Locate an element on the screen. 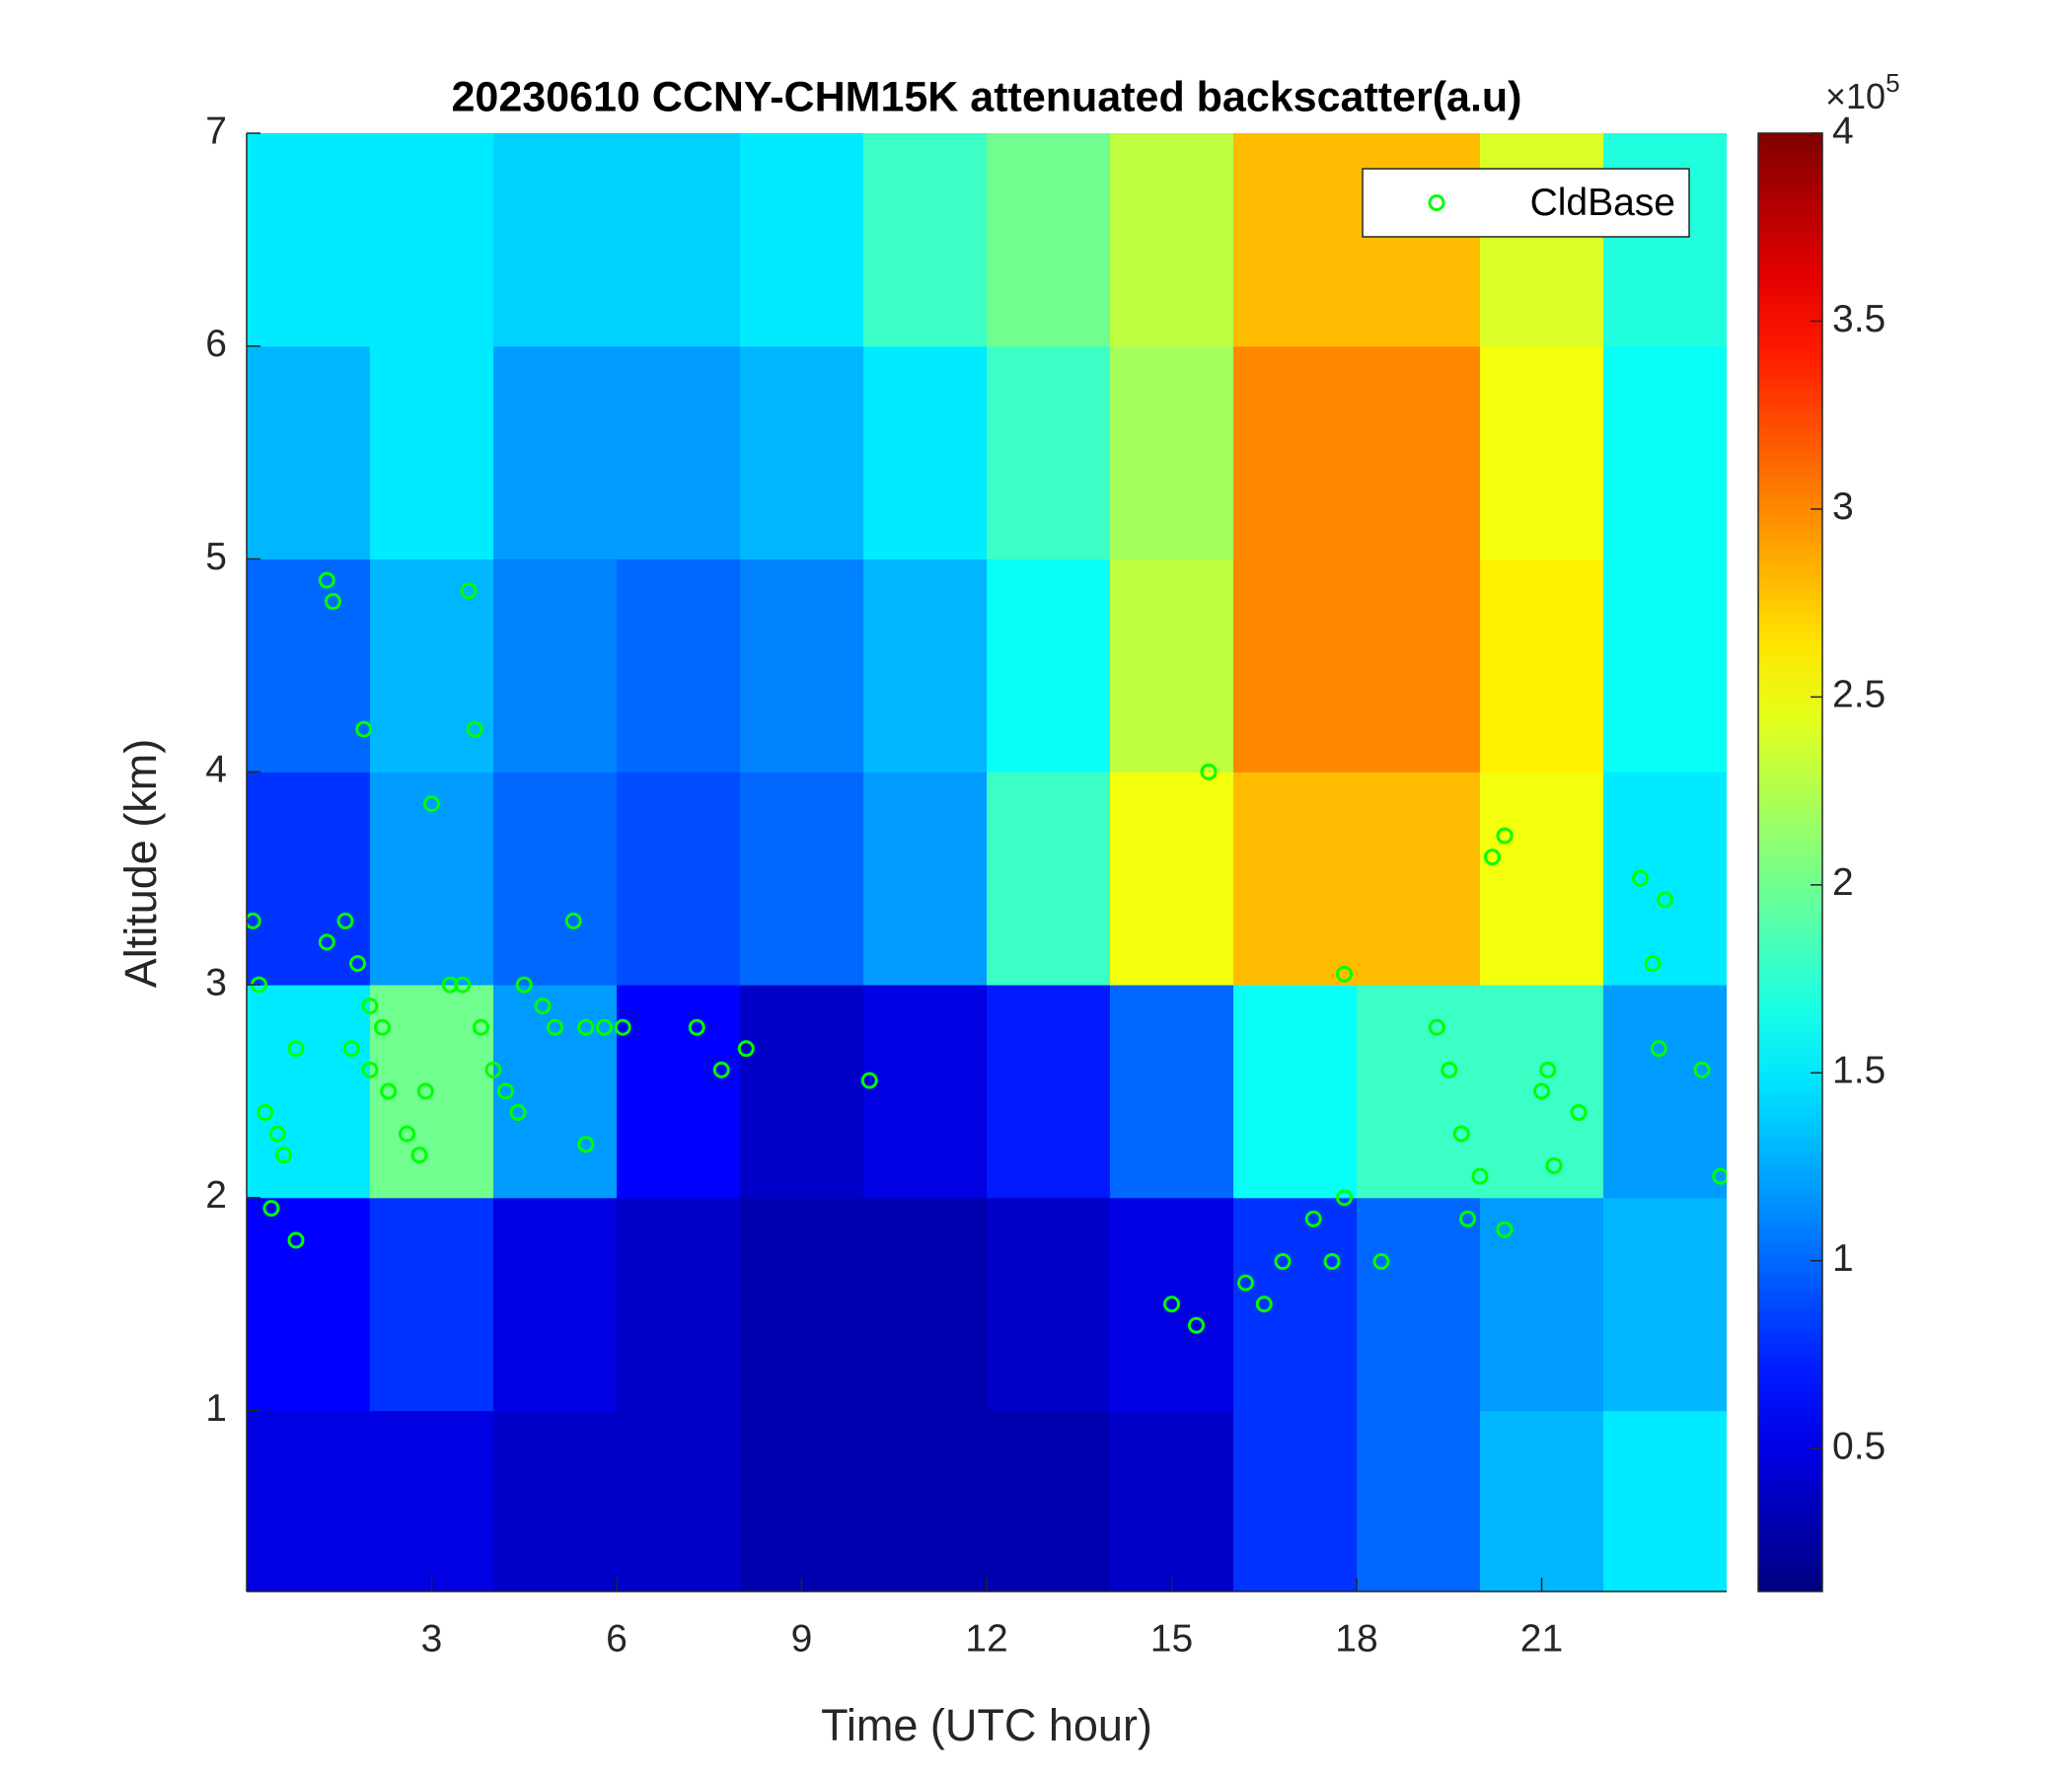  y-tick-label: 1 is located at coordinates (216, 1409).